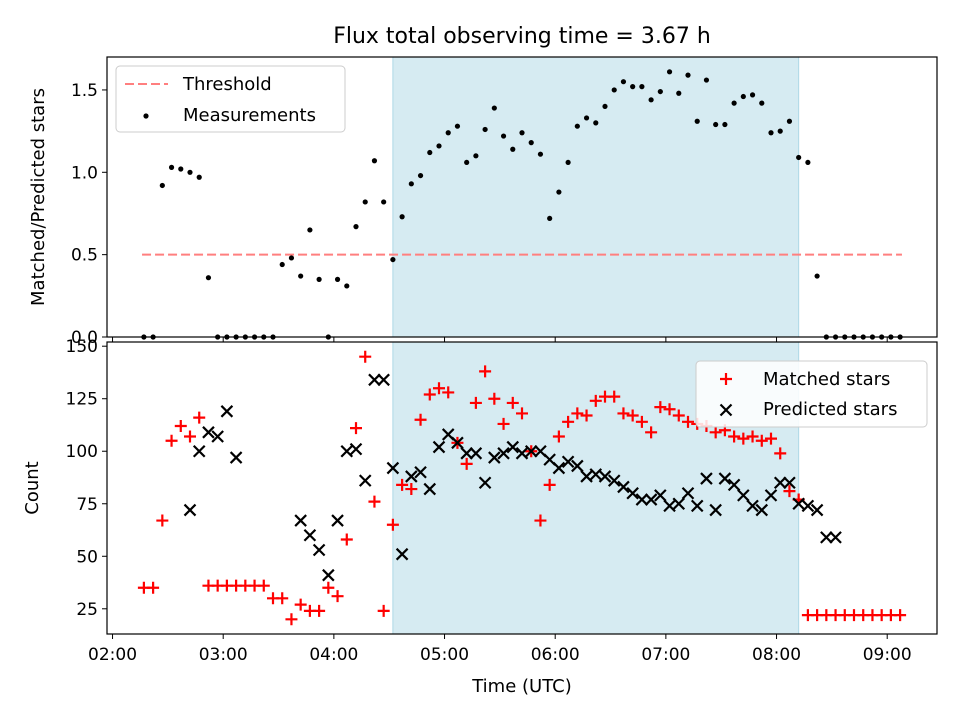  What do you see at coordinates (333, 655) in the screenshot?
I see `x-tick-label: 04:00` at bounding box center [333, 655].